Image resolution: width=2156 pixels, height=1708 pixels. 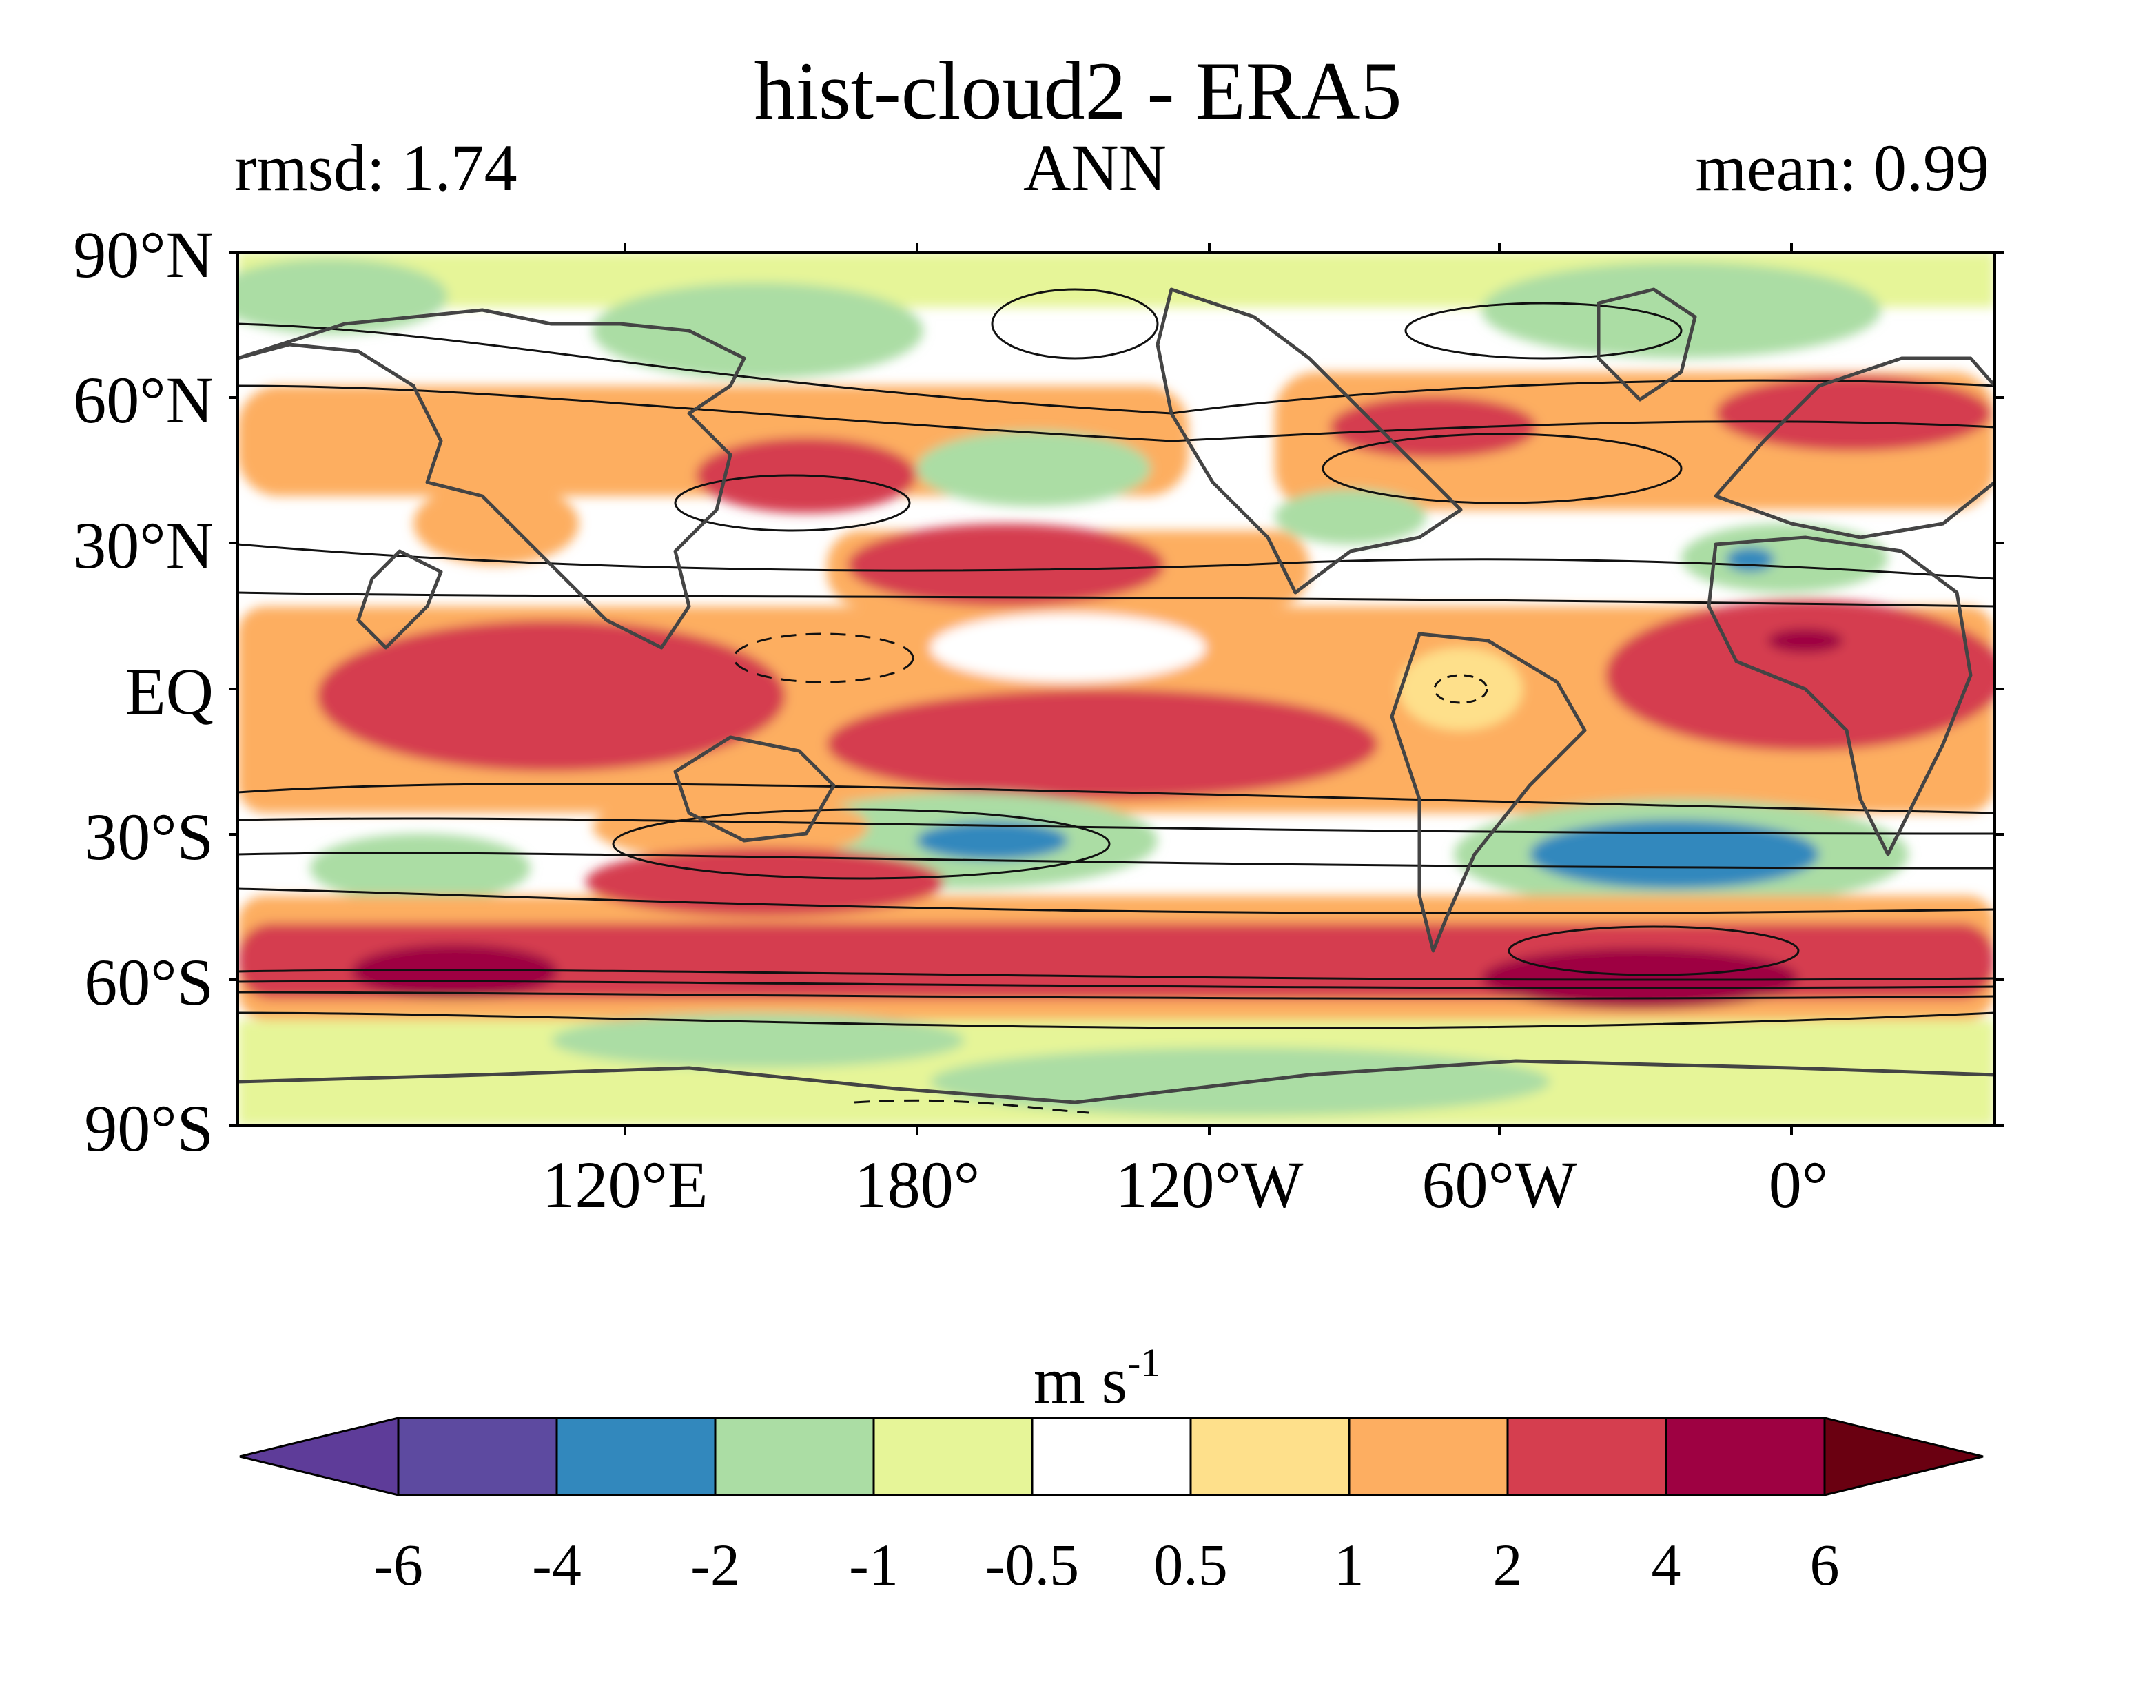 I want to click on season-label: ANN, so click(x=1095, y=168).